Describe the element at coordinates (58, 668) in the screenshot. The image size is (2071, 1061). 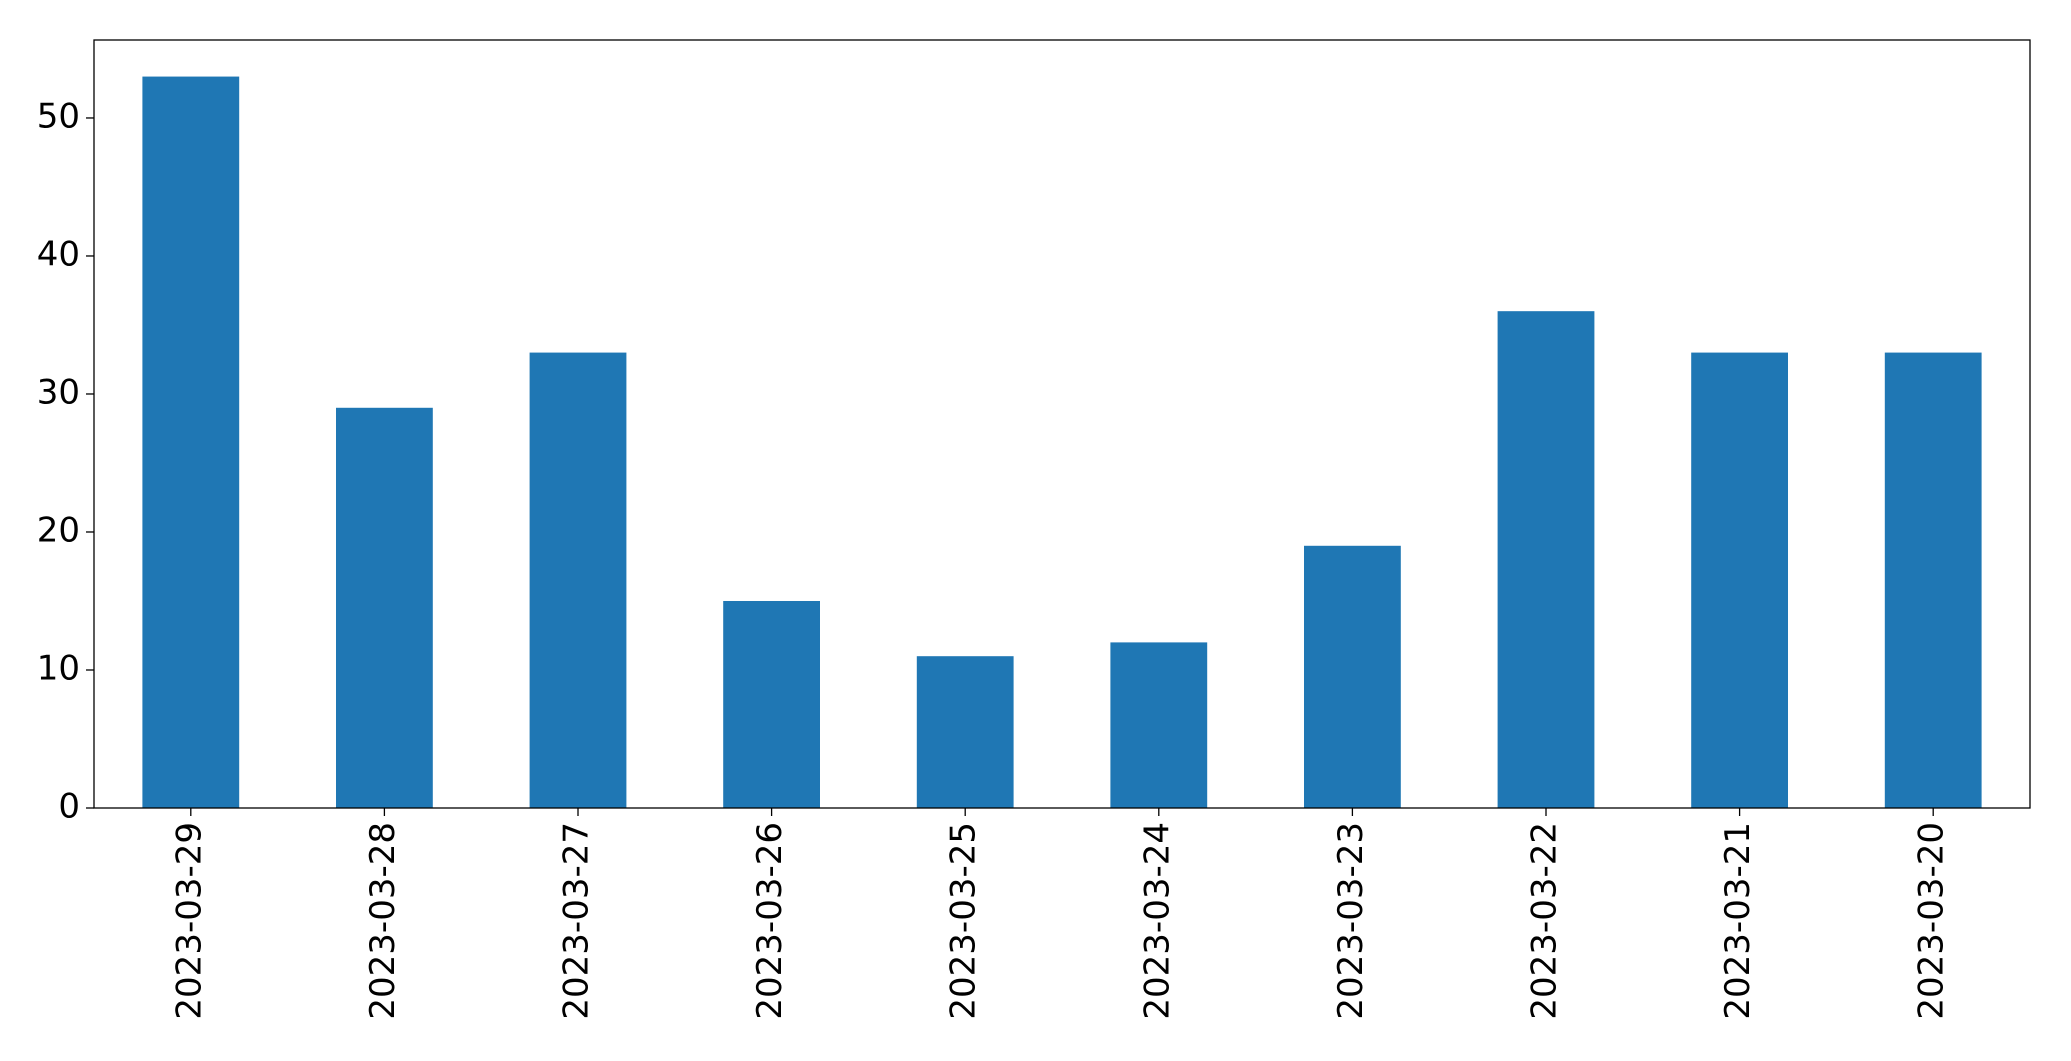
I see `y-tick-label: 10` at that location.